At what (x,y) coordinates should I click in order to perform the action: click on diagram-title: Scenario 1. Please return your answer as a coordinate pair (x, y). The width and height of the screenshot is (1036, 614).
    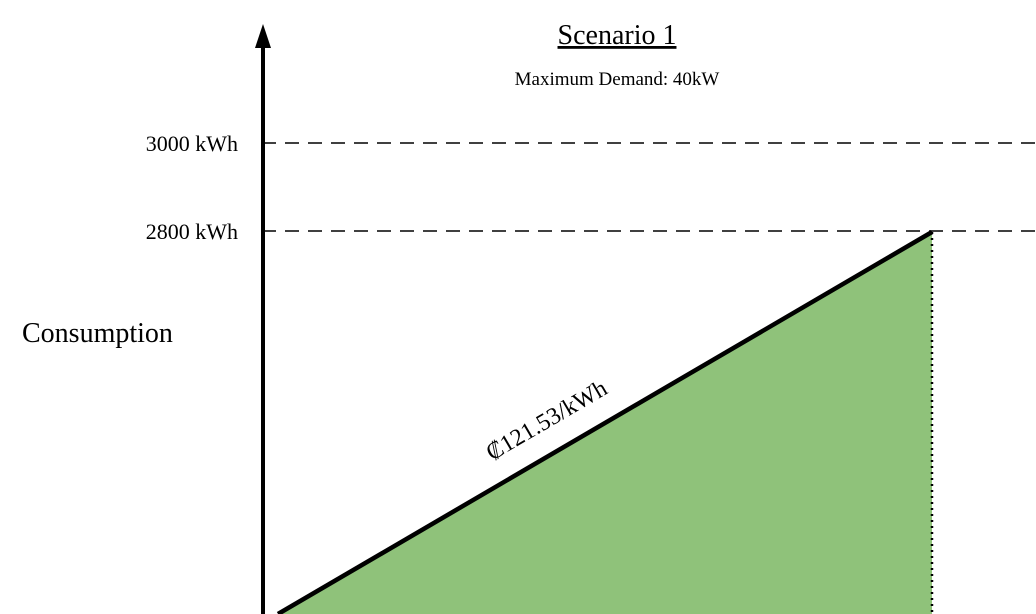
    Looking at the image, I should click on (617, 35).